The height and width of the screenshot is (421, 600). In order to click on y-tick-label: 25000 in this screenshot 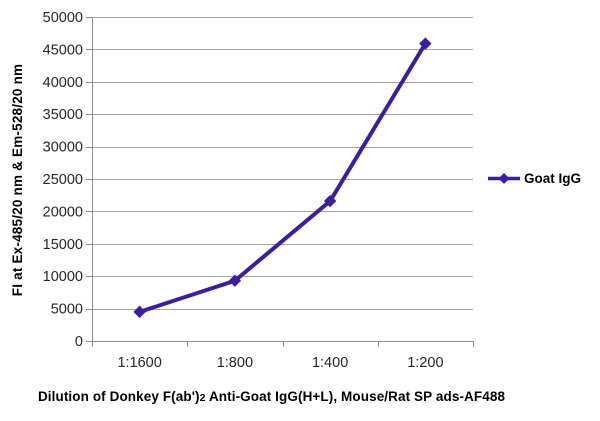, I will do `click(63, 180)`.